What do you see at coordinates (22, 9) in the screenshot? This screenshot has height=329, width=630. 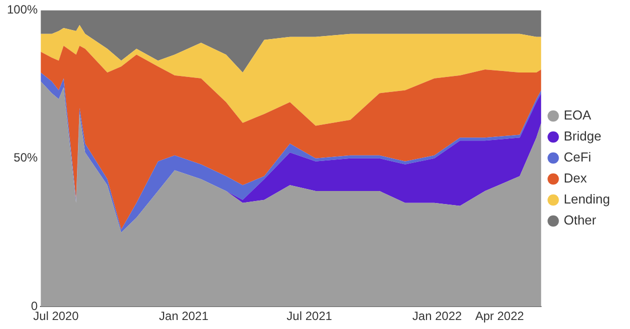 I see `y-tick-label: 100%` at bounding box center [22, 9].